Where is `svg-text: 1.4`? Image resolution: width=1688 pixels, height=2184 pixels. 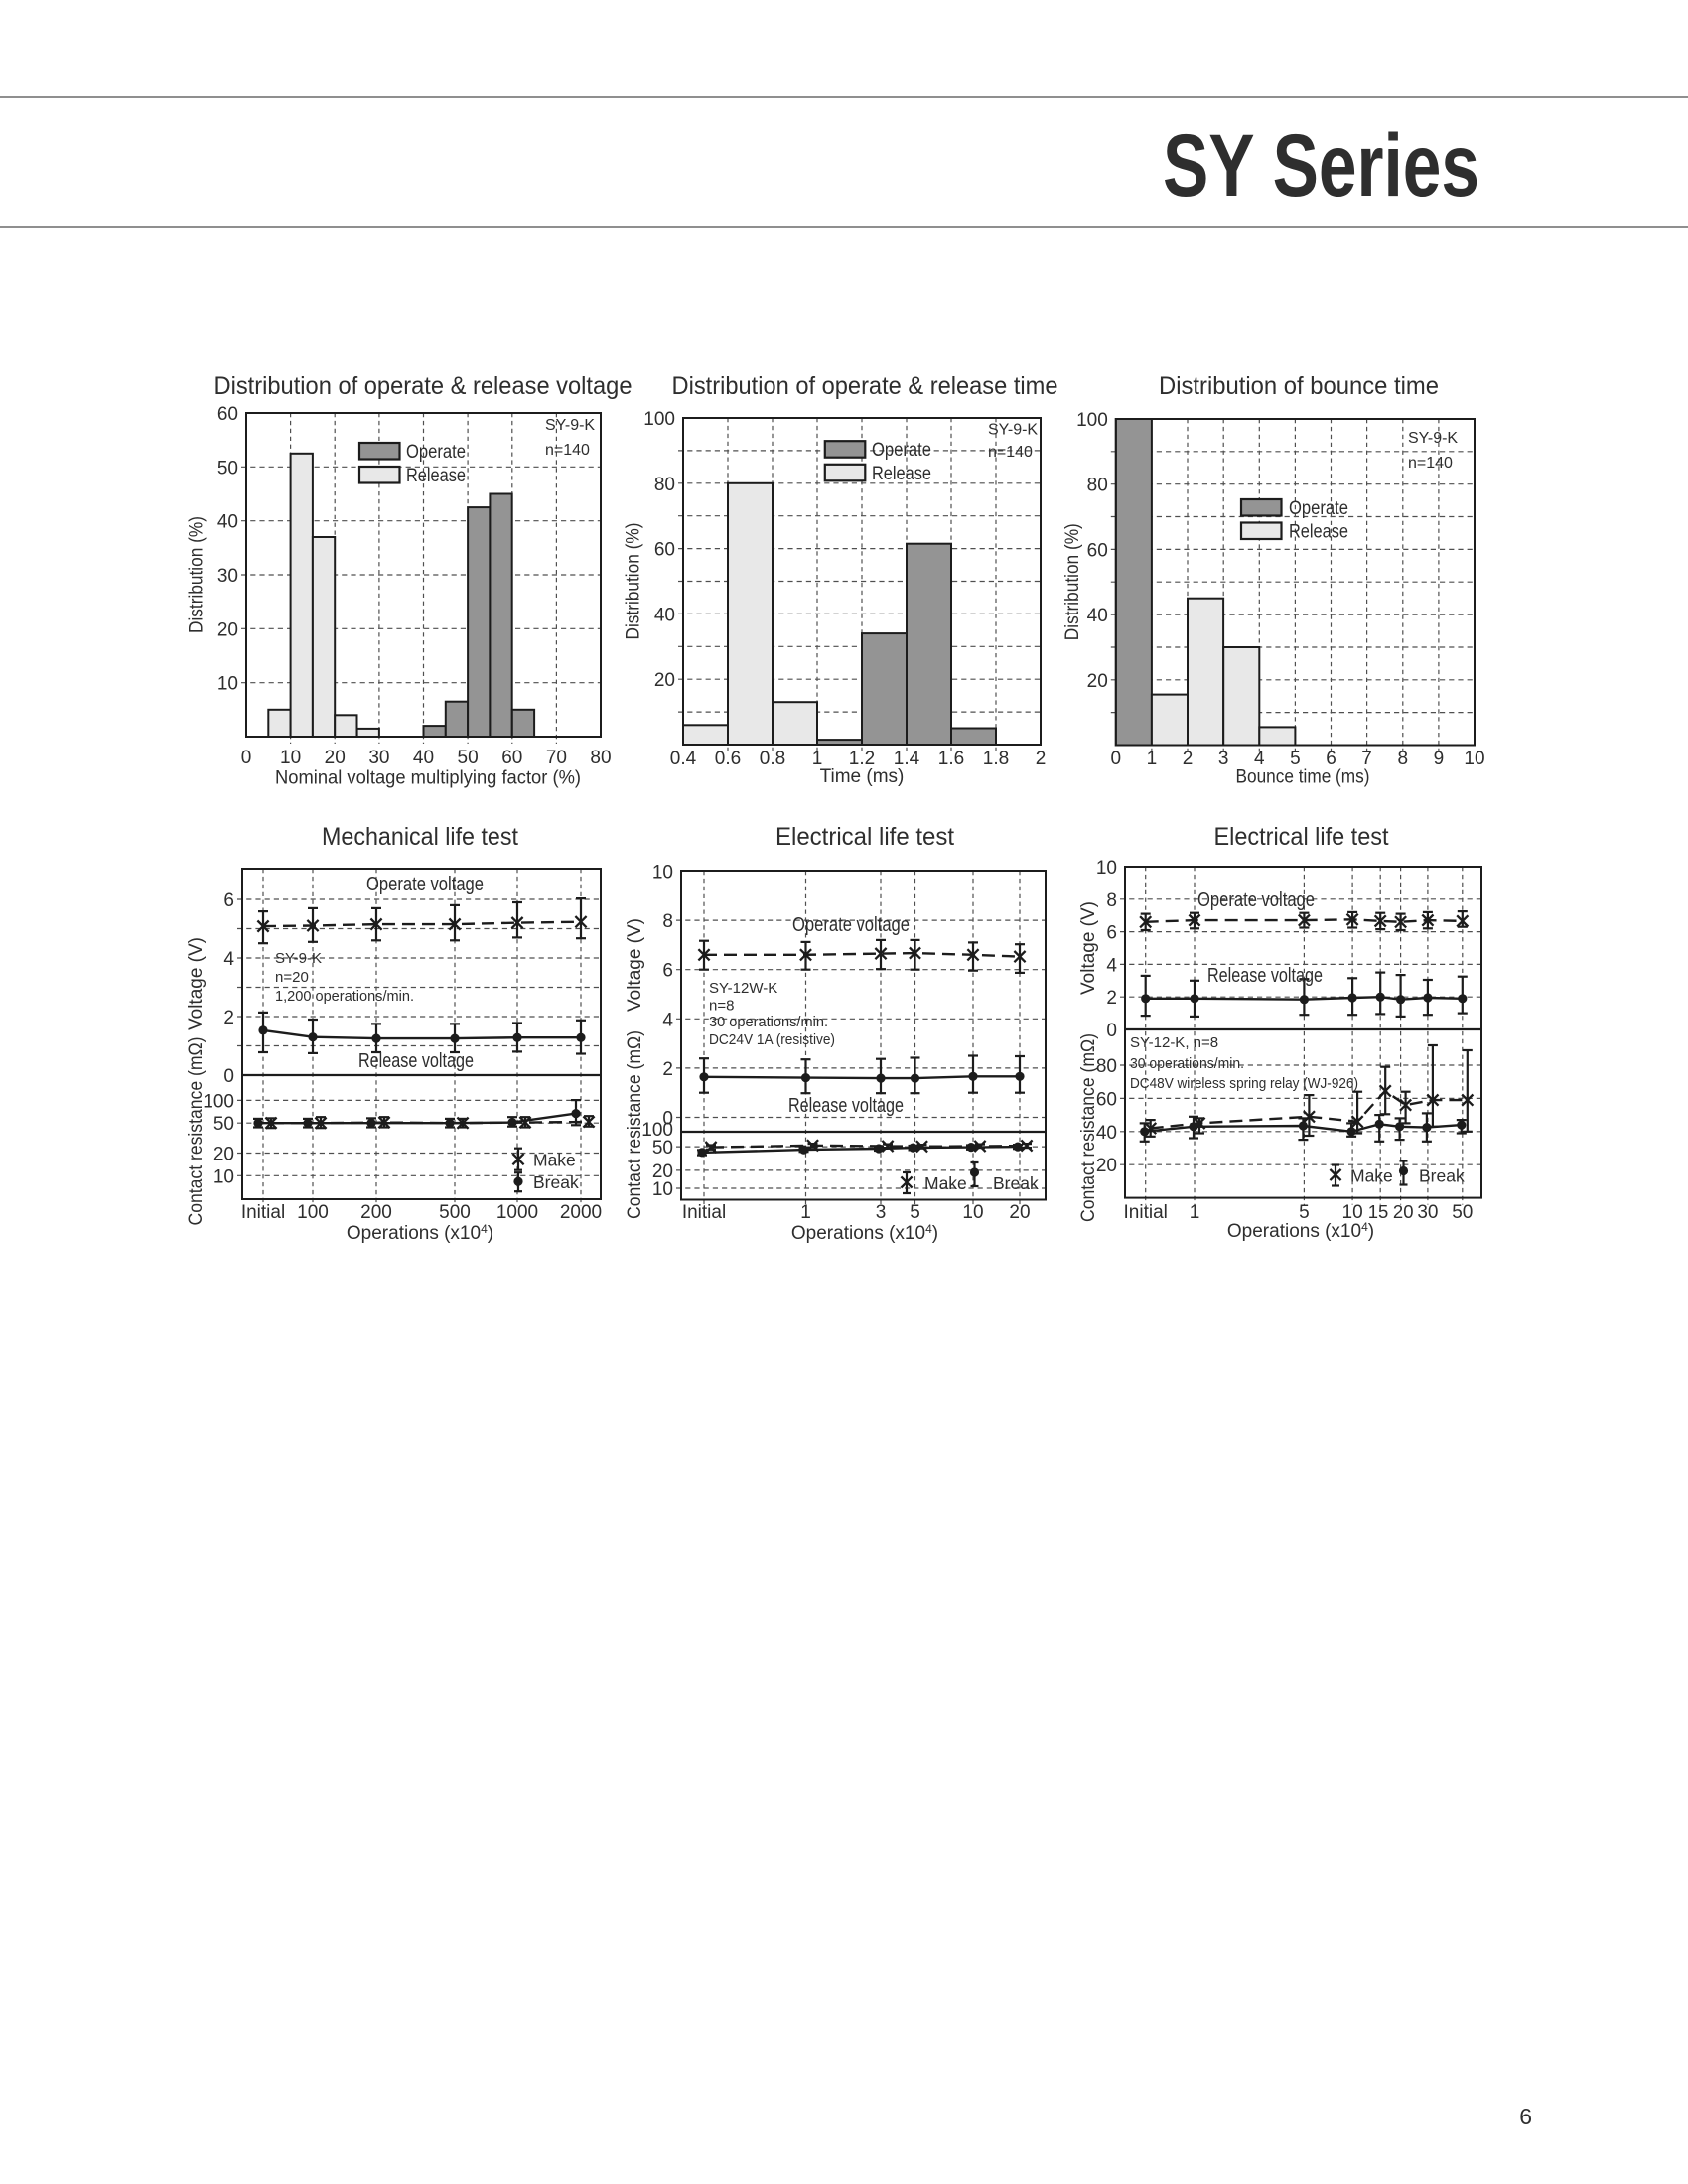
svg-text: 1.4 is located at coordinates (907, 759).